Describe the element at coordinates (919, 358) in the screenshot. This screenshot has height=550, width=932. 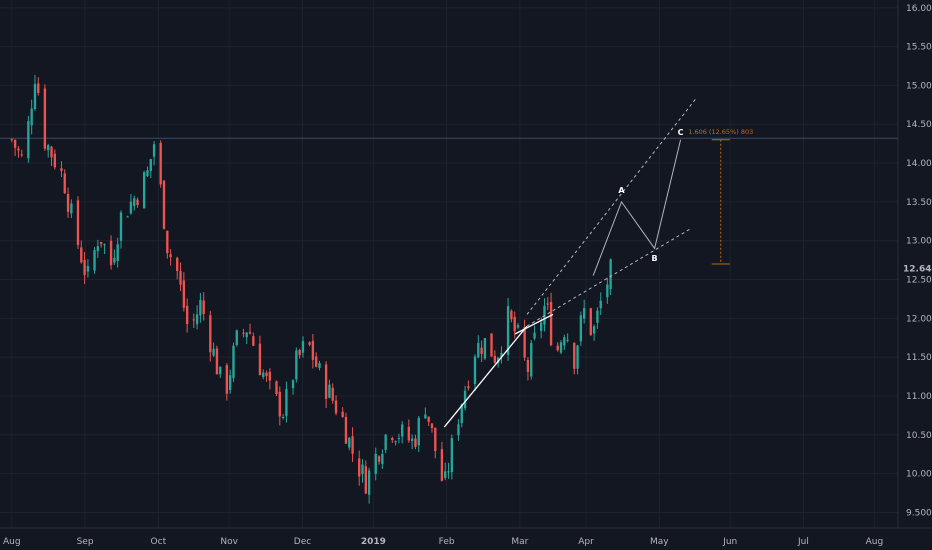
I see `y-tick-label: 11.500` at that location.